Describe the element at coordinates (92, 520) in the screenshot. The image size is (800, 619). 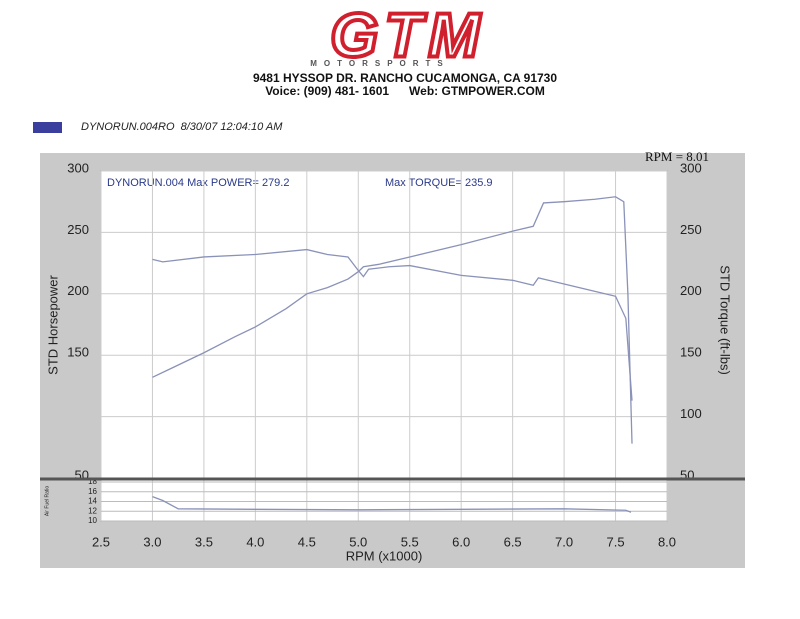
I see `afr-tick-label: 10` at that location.